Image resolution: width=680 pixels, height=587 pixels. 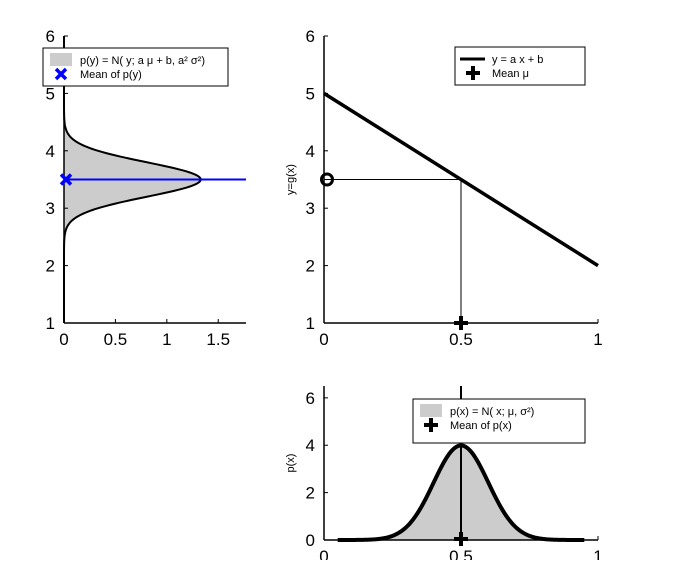 I want to click on legend-label: Mean of p(x), so click(x=481, y=426).